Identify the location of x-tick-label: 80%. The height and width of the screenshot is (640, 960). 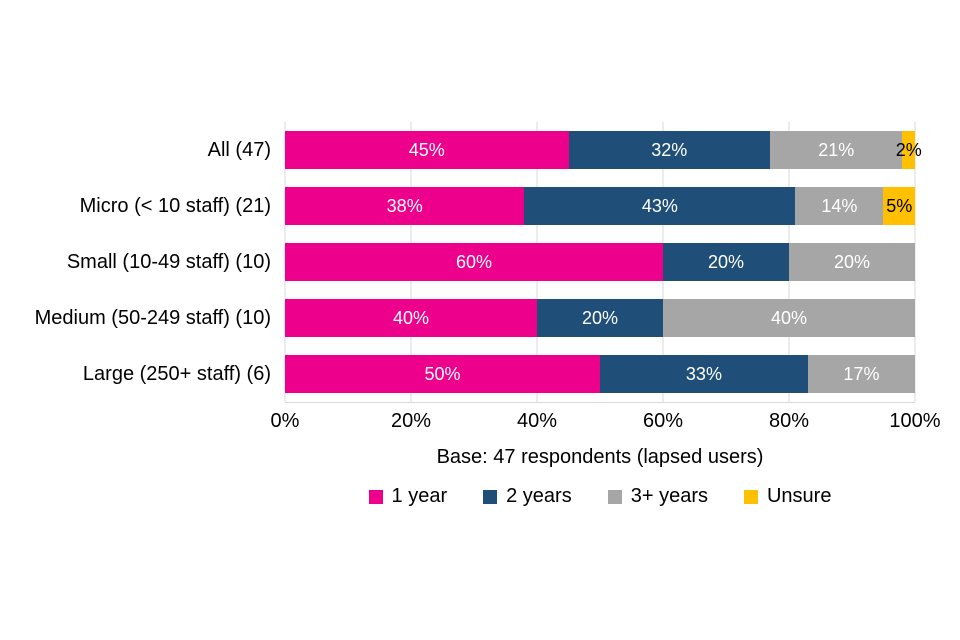
(789, 421).